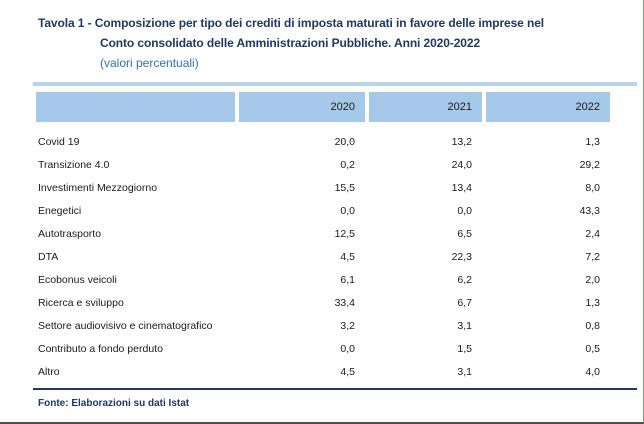  I want to click on row-value: 33,4, so click(344, 303).